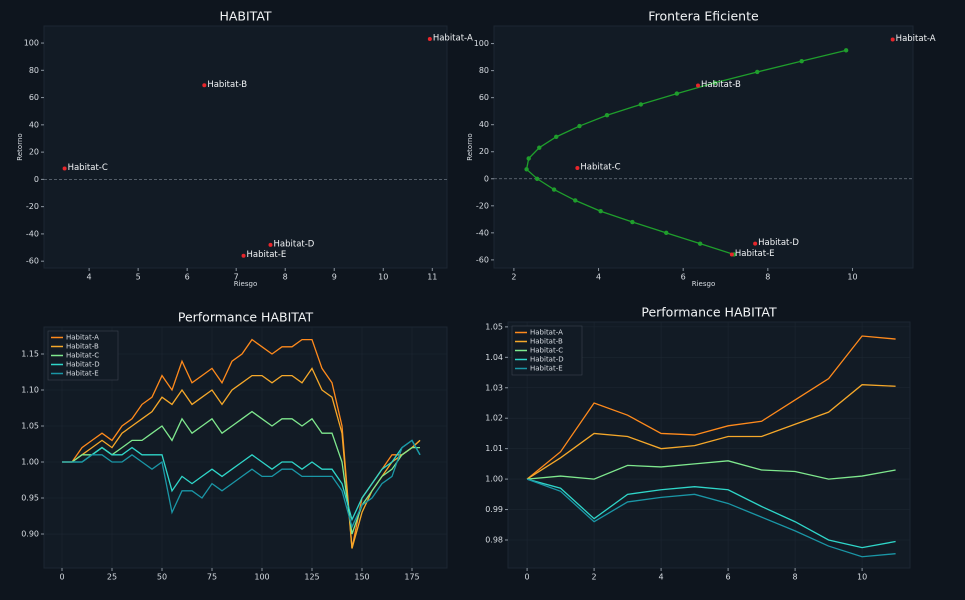  Describe the element at coordinates (494, 387) in the screenshot. I see `y-tick-label: 1.03` at that location.